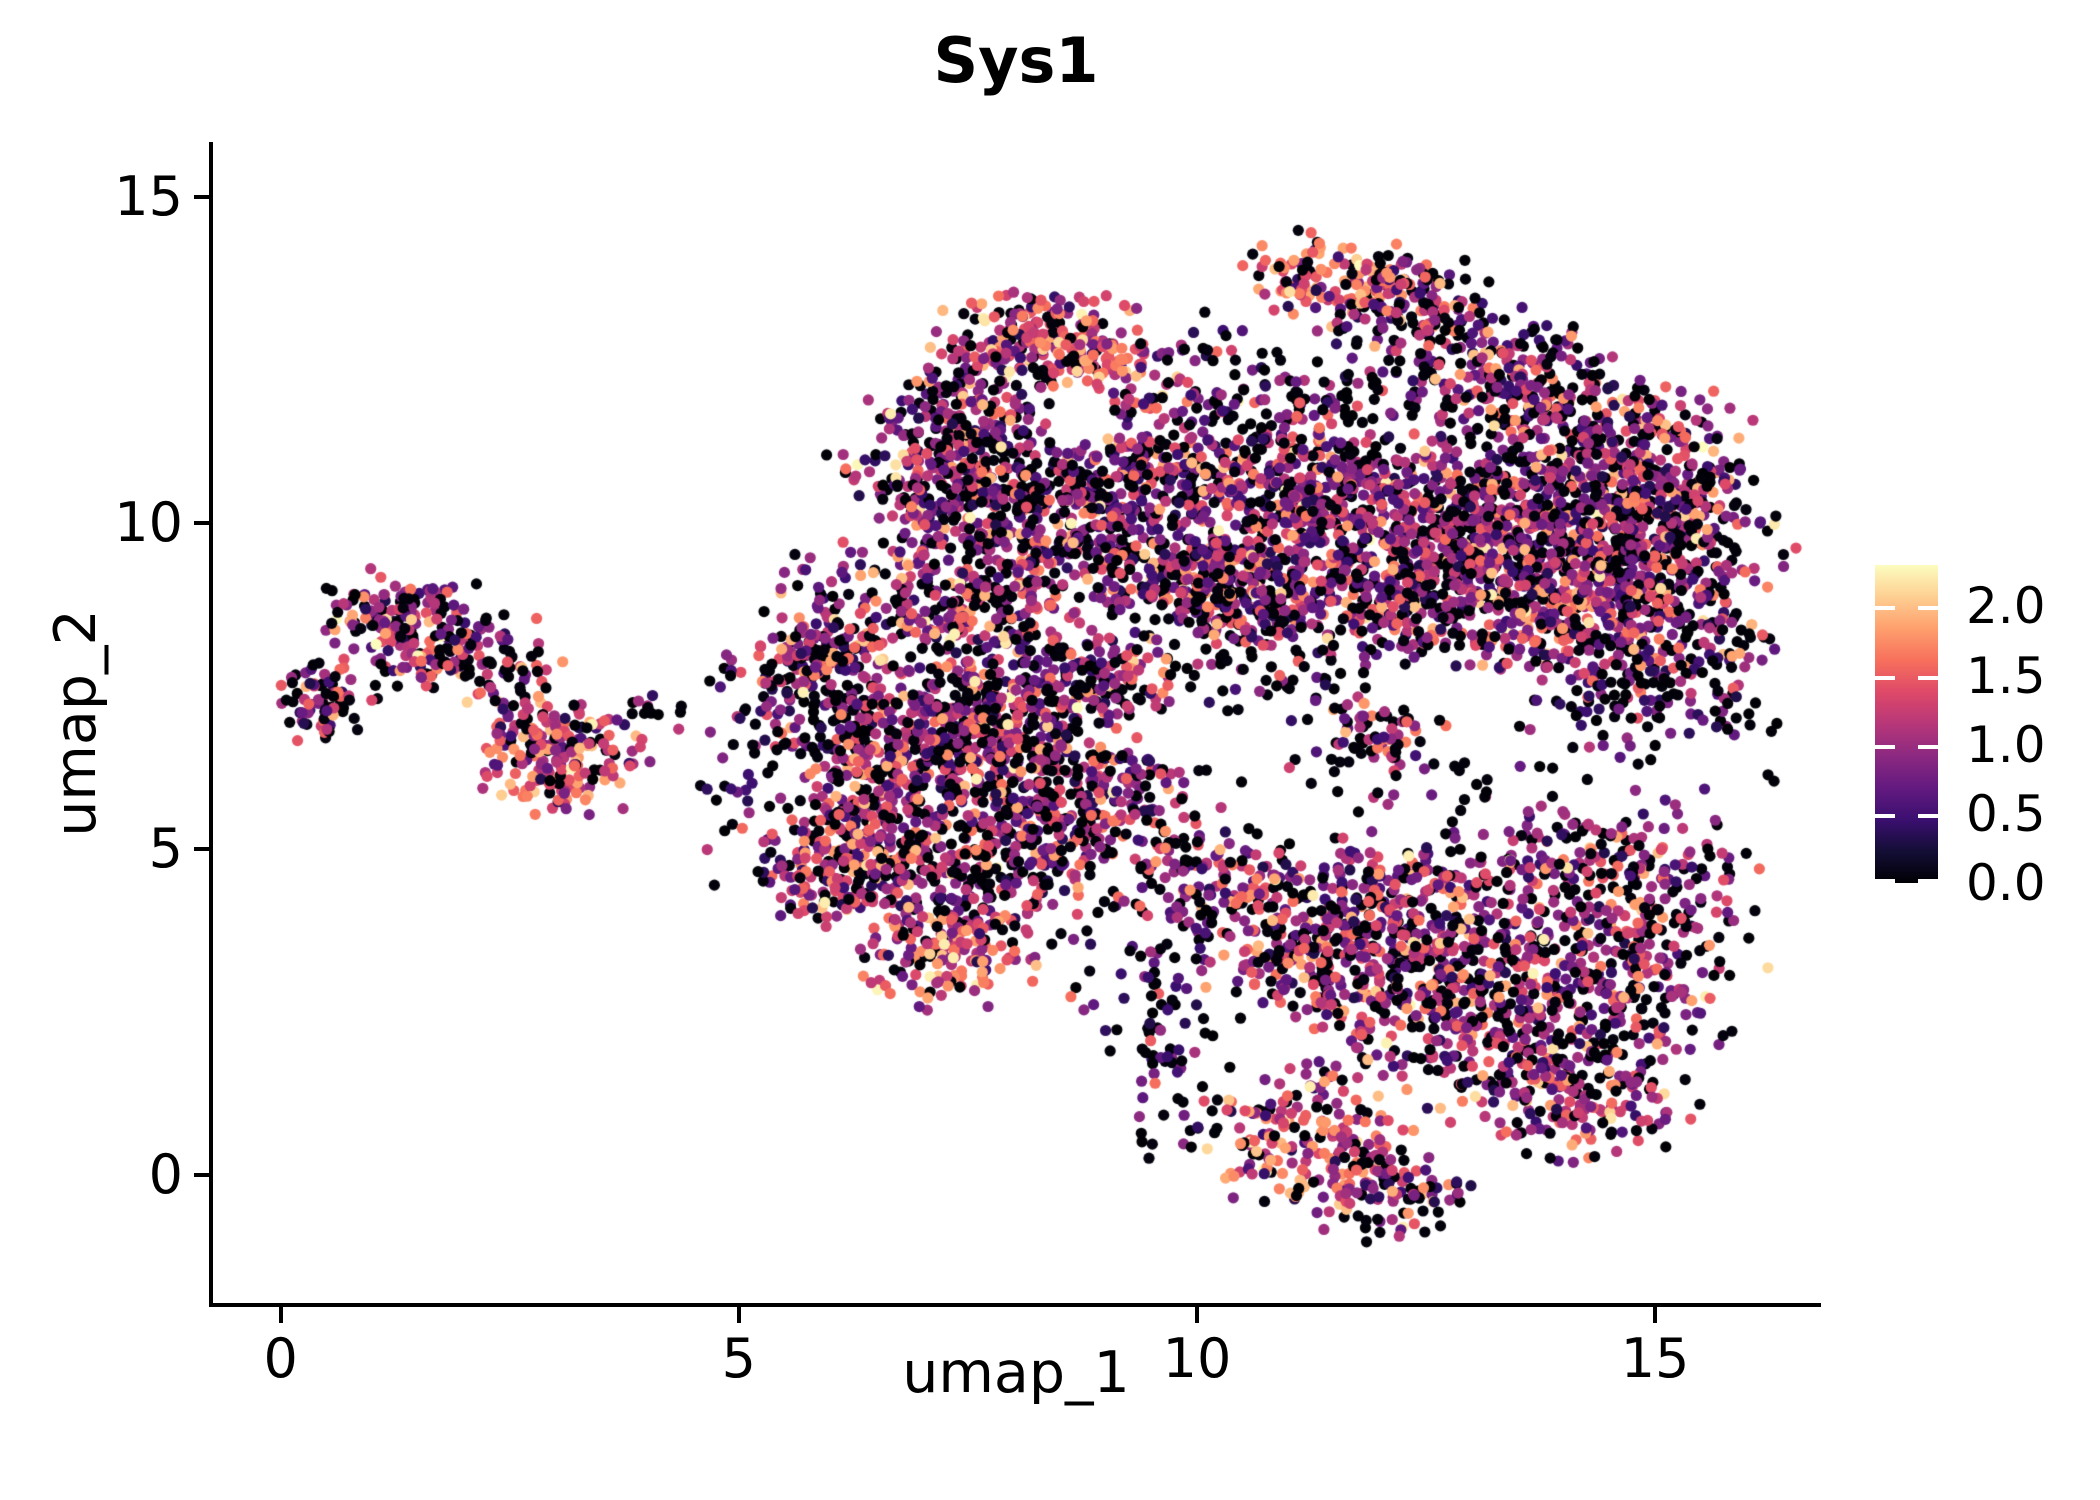  Describe the element at coordinates (2006, 744) in the screenshot. I see `colorbar-tick-label: 1.0` at that location.